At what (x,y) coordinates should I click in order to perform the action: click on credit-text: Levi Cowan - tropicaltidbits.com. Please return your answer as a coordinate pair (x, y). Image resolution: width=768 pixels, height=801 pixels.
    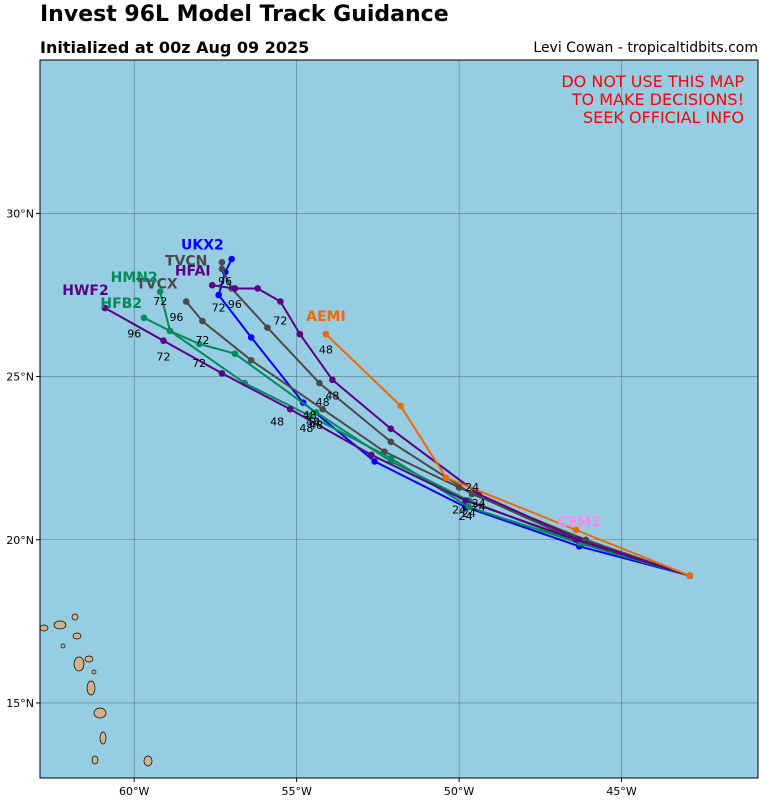
    Looking at the image, I should click on (645, 48).